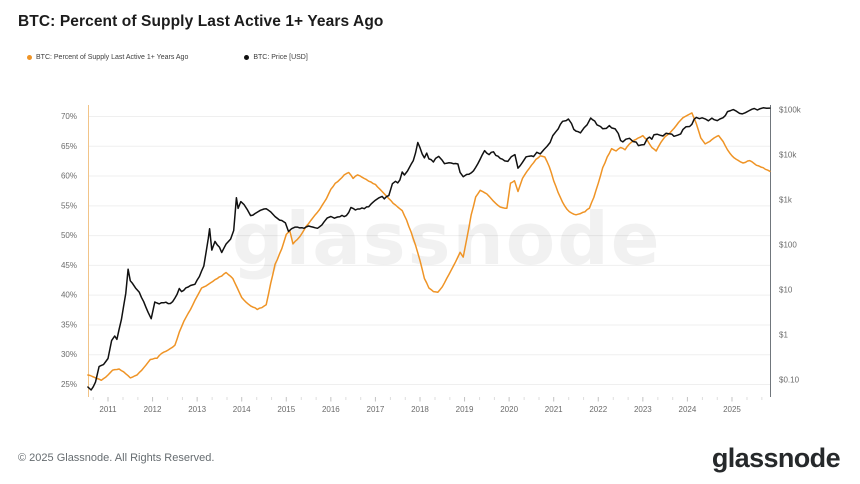 Image resolution: width=860 pixels, height=484 pixels. What do you see at coordinates (69, 265) in the screenshot?
I see `y-axis-label-percent: 45%` at bounding box center [69, 265].